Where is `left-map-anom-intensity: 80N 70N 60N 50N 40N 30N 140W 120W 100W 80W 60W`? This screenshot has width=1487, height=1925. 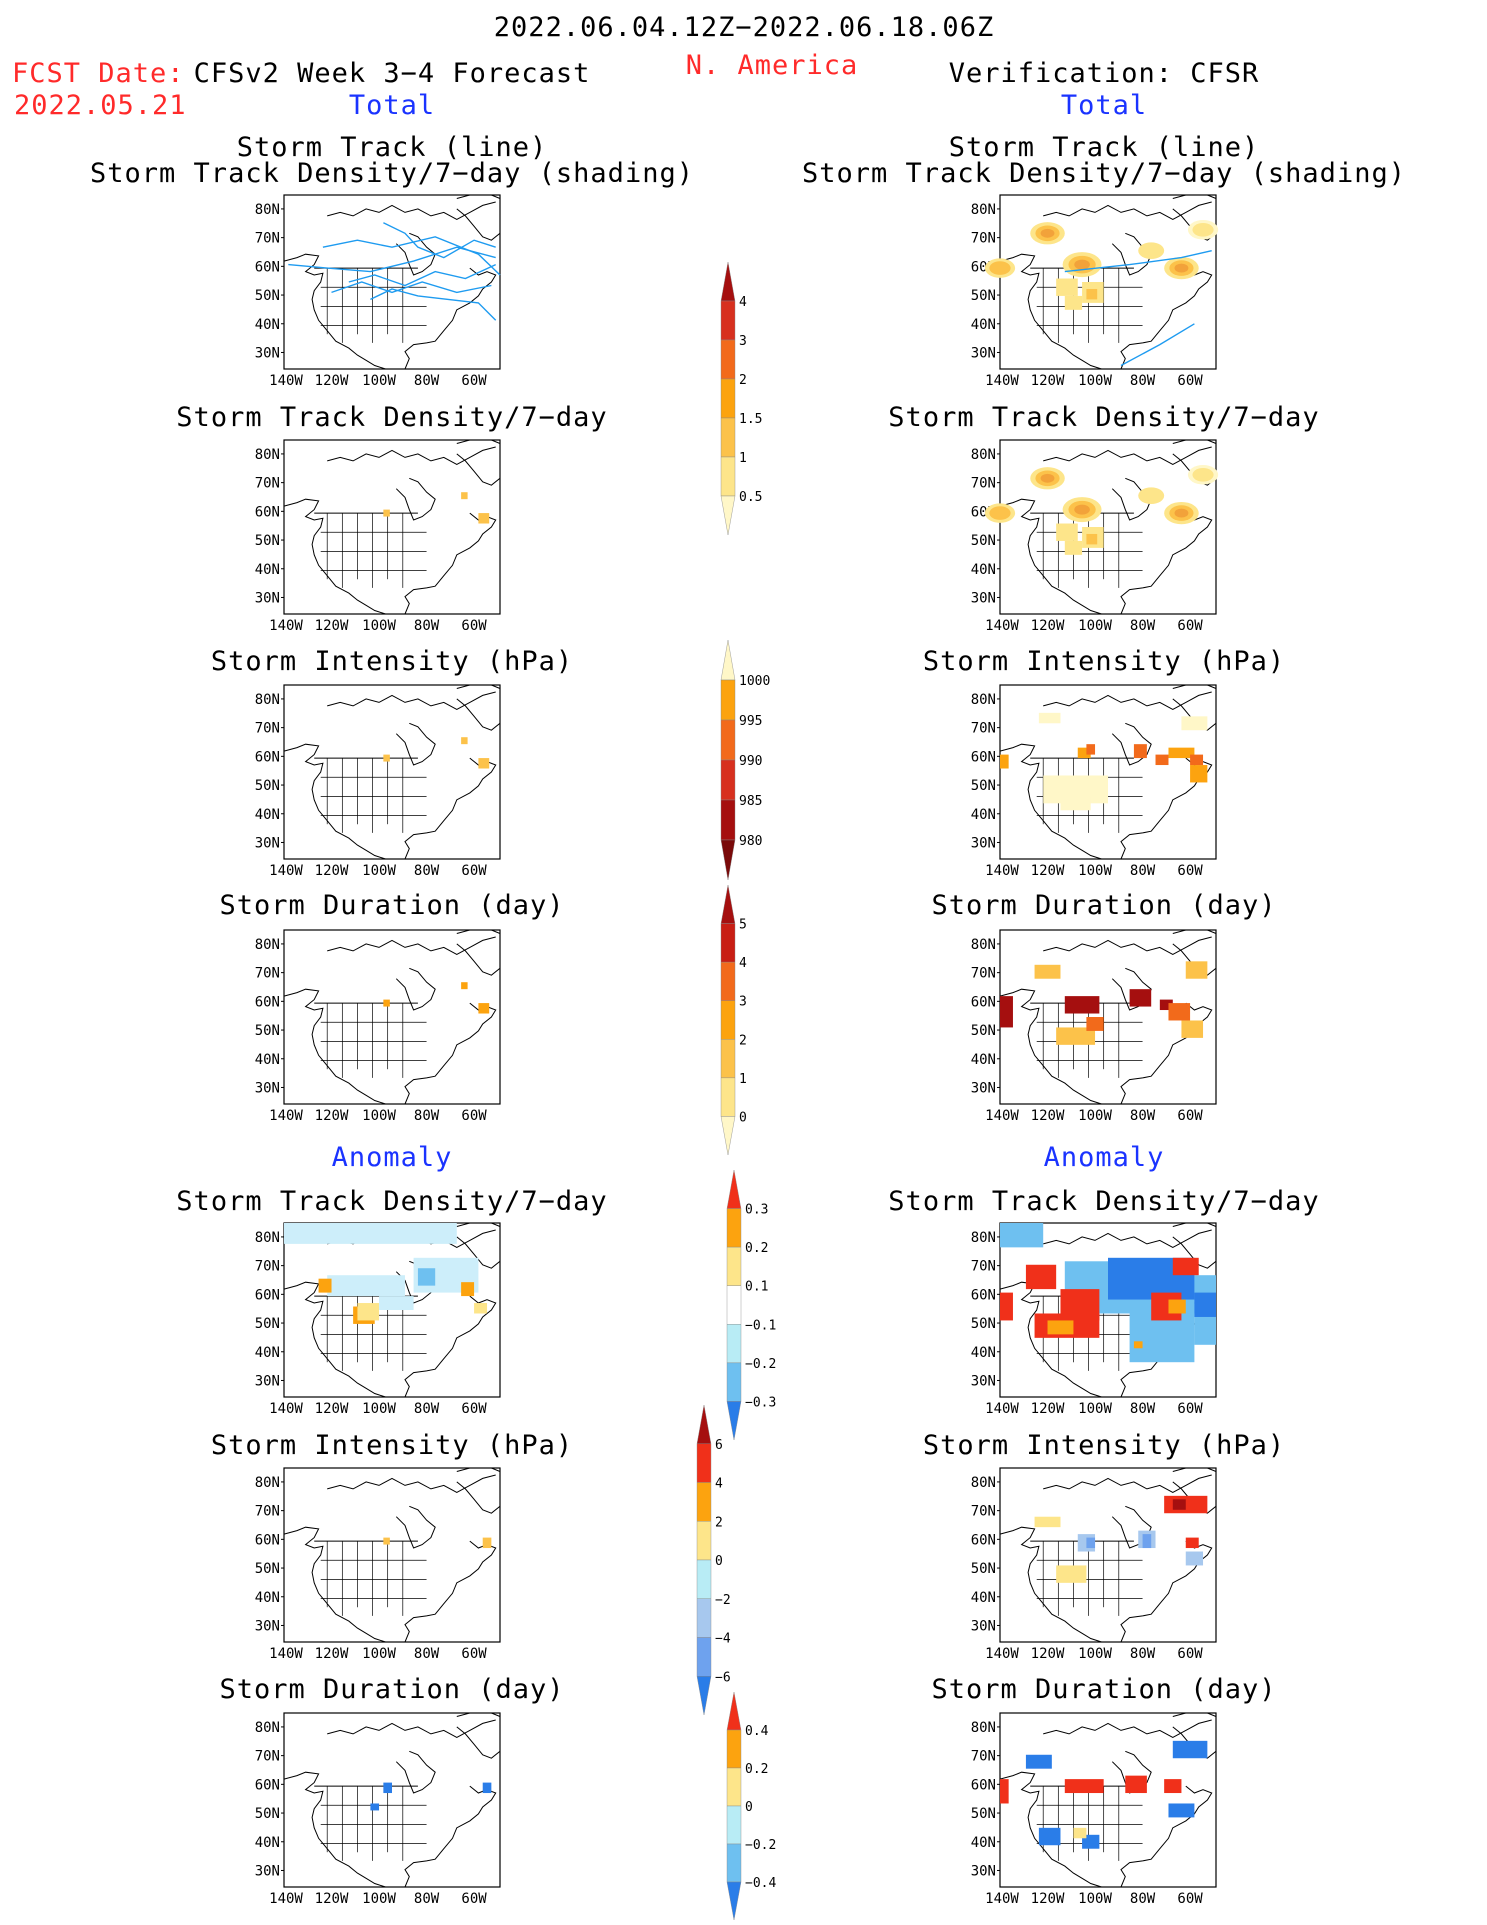 left-map-anom-intensity: 80N 70N 60N 50N 40N 30N 140W 120W 100W 80W 60W is located at coordinates (378, 1564).